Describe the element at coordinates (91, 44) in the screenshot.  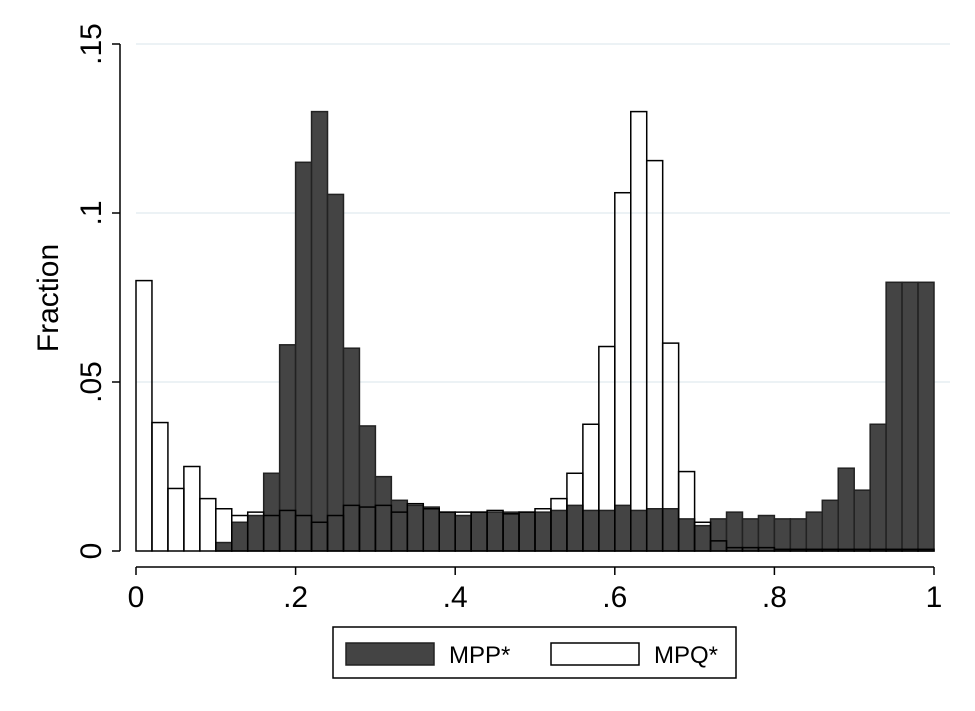
I see `y-tick-label-3: .15` at that location.